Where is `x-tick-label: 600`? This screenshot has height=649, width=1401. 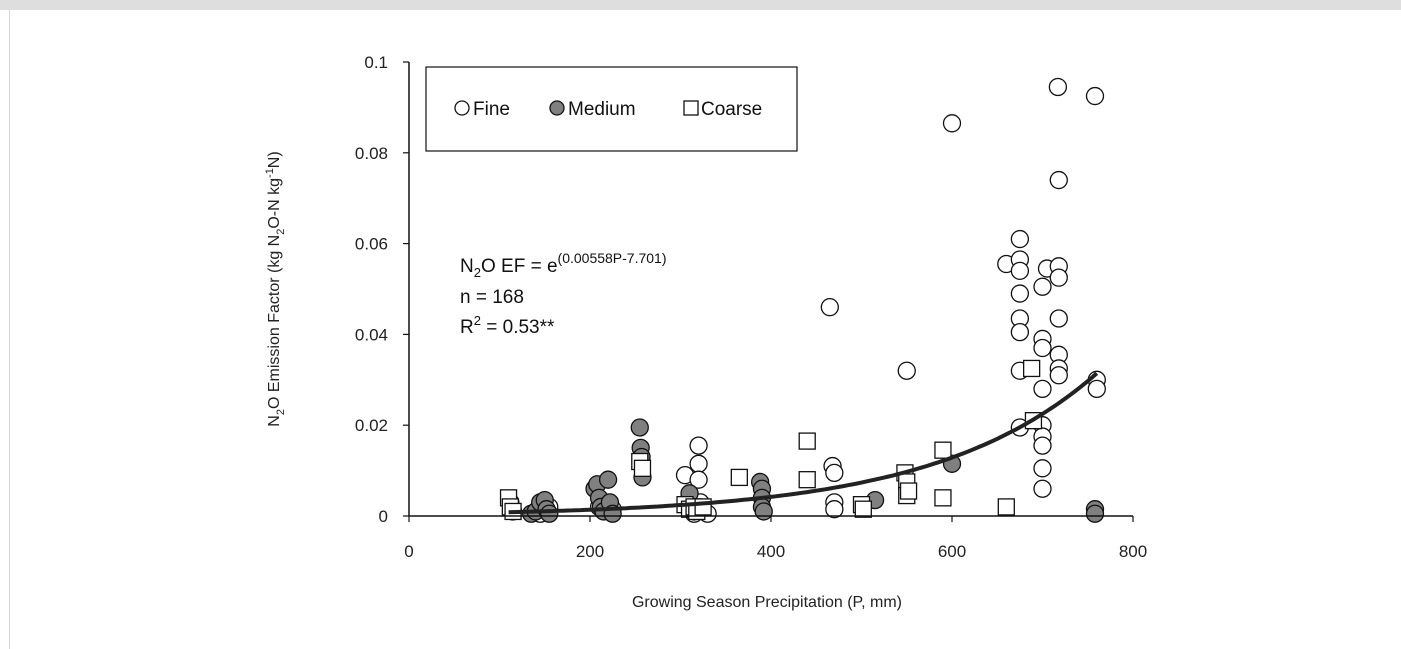 x-tick-label: 600 is located at coordinates (952, 551).